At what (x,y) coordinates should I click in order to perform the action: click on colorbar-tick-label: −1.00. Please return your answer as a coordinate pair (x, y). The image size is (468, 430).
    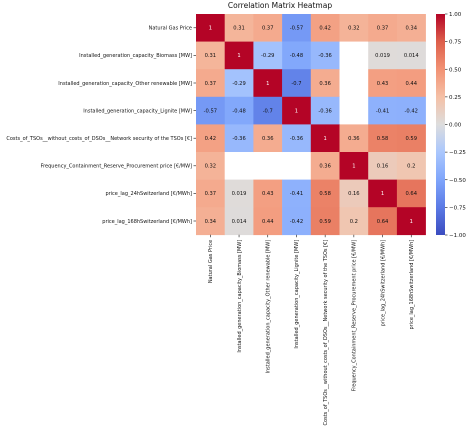
    Looking at the image, I should click on (457, 236).